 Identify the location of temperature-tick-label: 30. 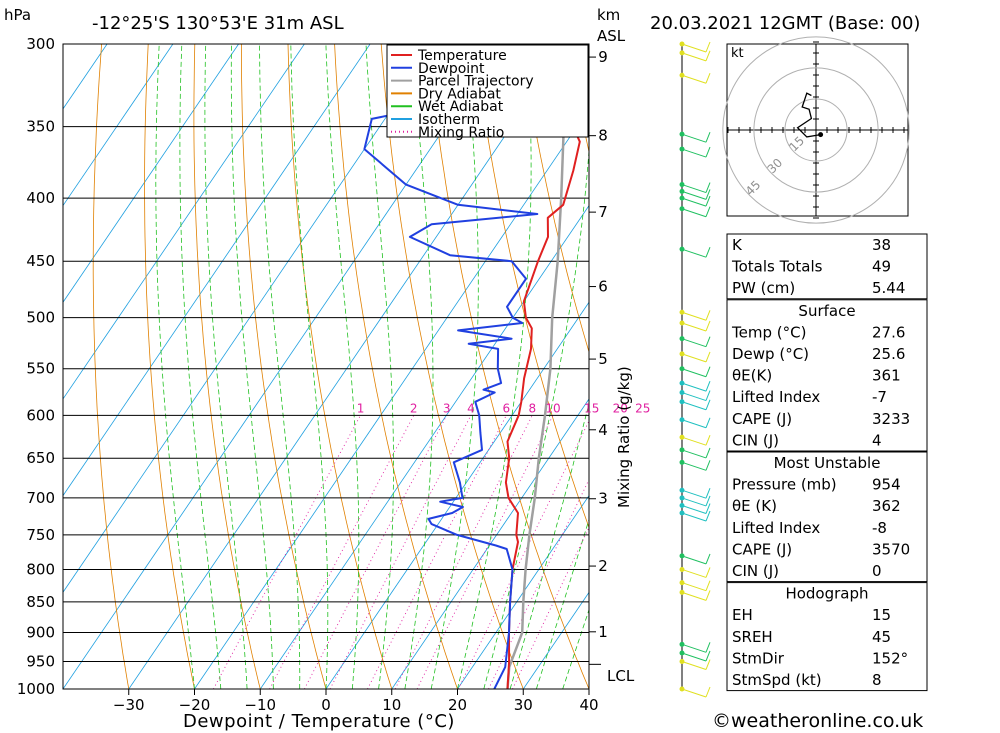
(523, 705).